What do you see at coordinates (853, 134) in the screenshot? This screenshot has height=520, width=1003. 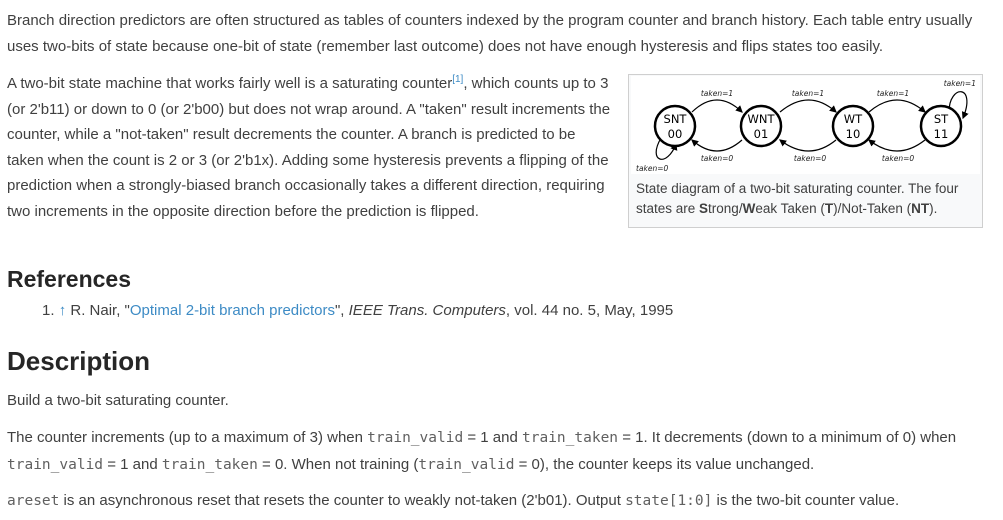 I see `state-wt-code: 10` at bounding box center [853, 134].